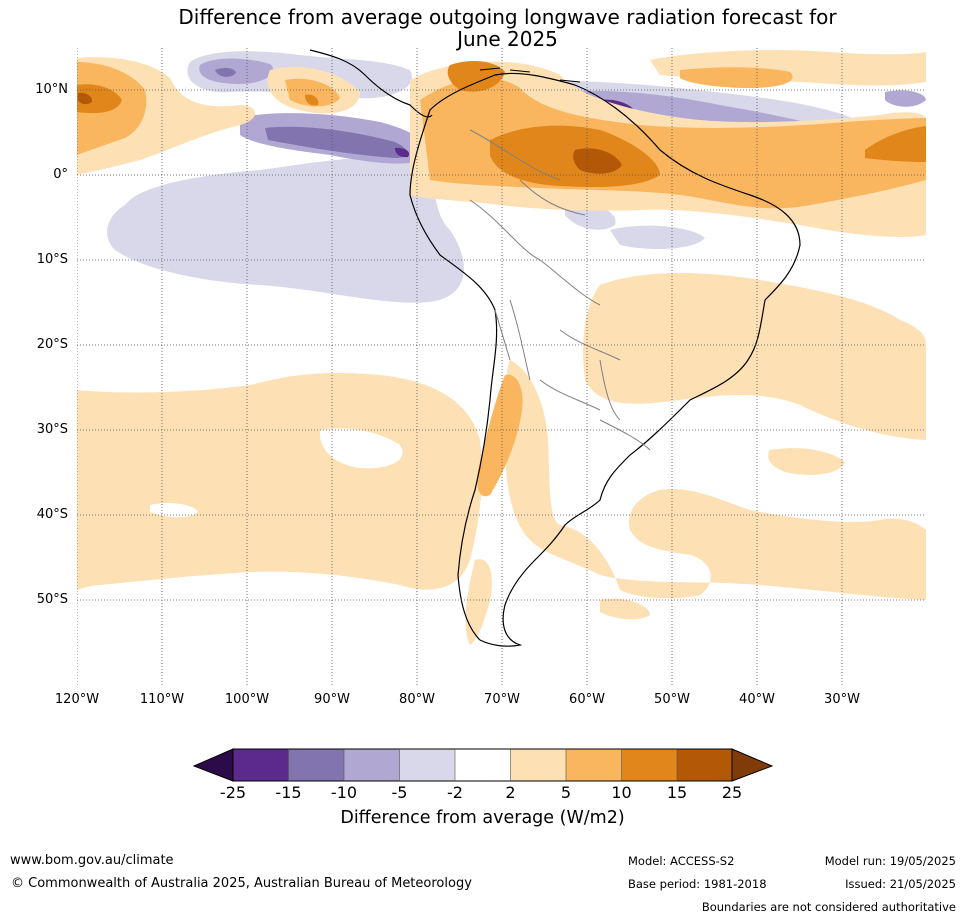 The image size is (965, 919). What do you see at coordinates (344, 792) in the screenshot?
I see `colorbar-tick: -10` at bounding box center [344, 792].